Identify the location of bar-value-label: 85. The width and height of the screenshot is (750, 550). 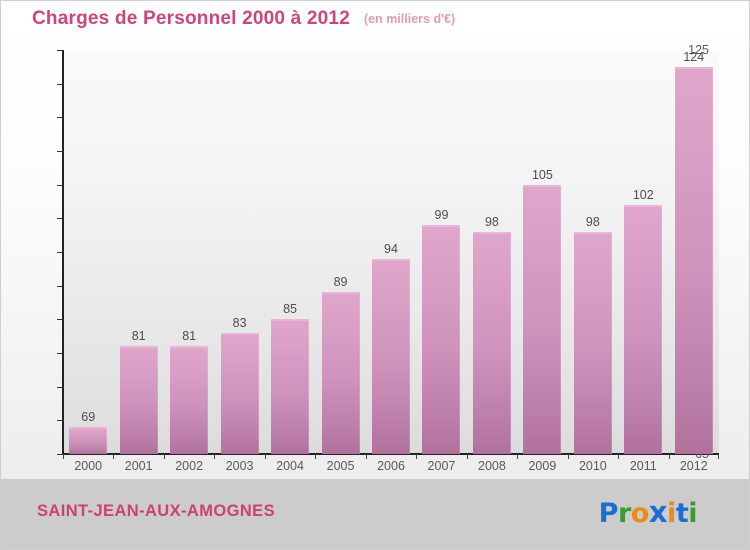
(290, 309).